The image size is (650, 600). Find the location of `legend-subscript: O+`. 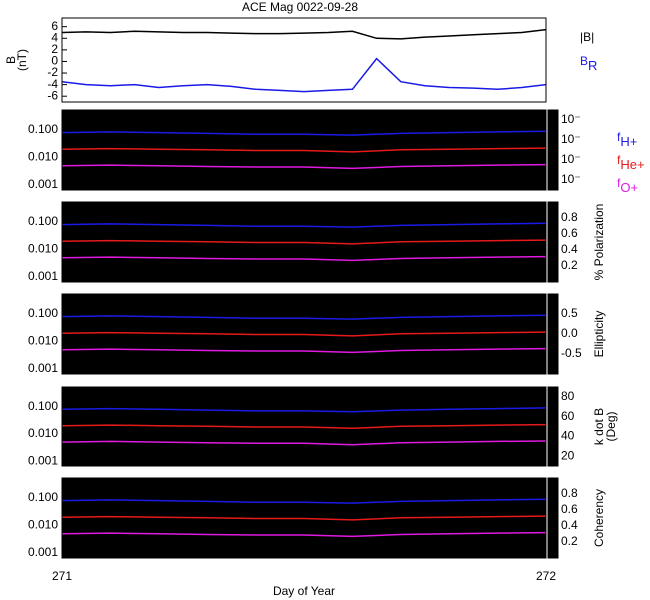

legend-subscript: O+ is located at coordinates (629, 187).